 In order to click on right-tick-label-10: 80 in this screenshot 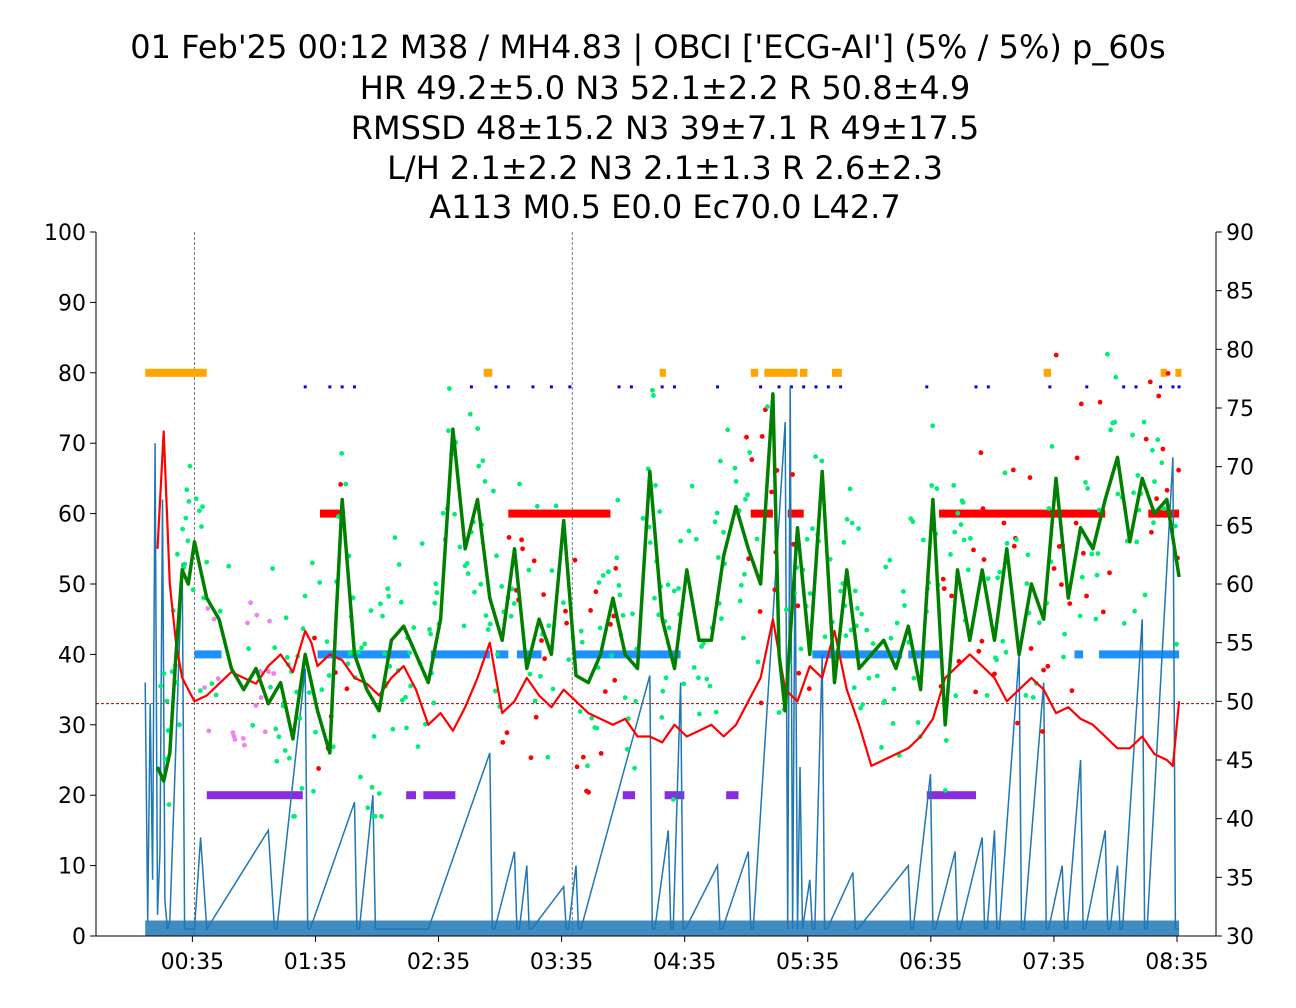, I will do `click(1240, 350)`.